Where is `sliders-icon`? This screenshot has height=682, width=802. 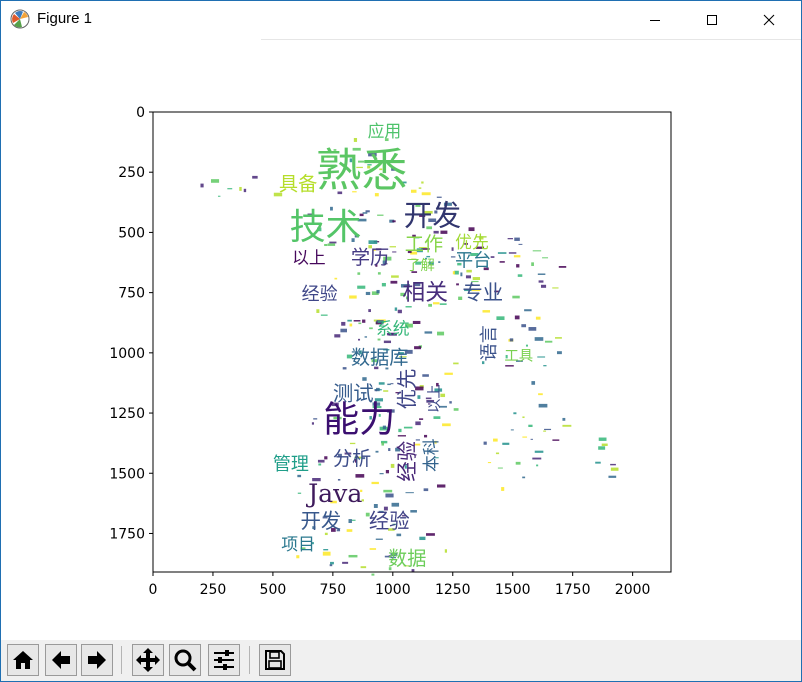 sliders-icon is located at coordinates (224, 660).